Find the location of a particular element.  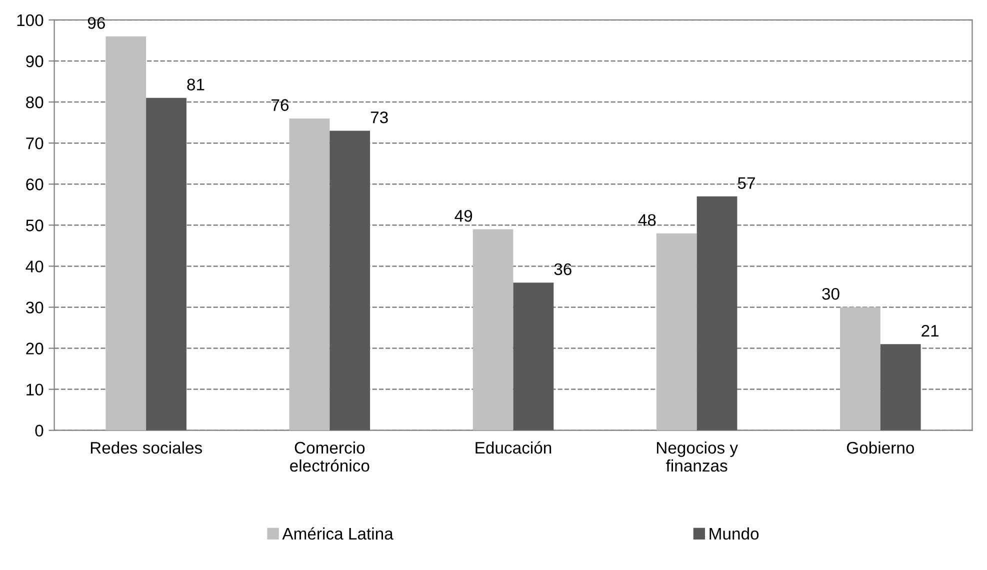

x-tick-label: Negocios y finanzas is located at coordinates (697, 456).